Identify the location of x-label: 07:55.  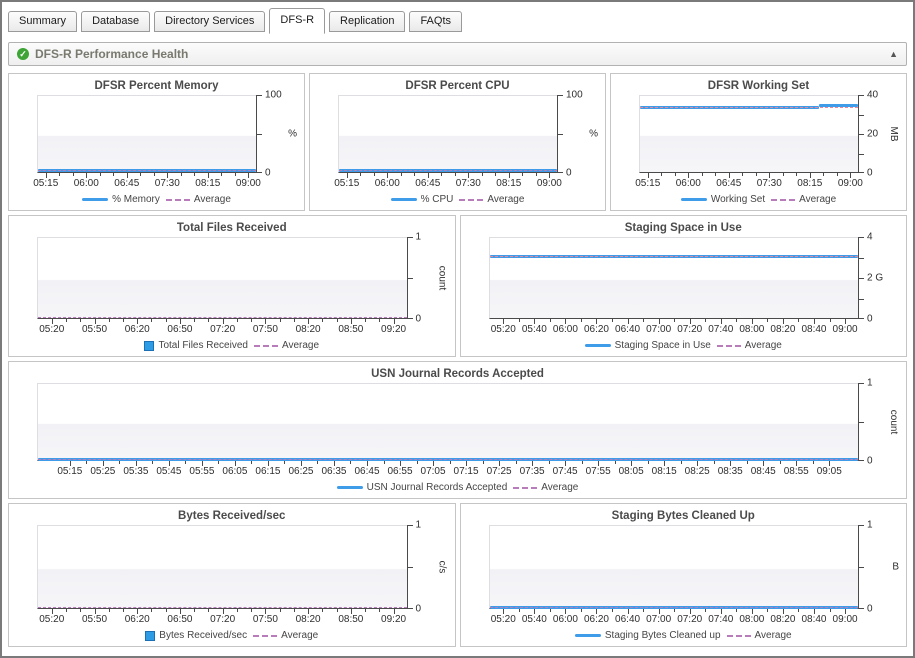
(598, 471).